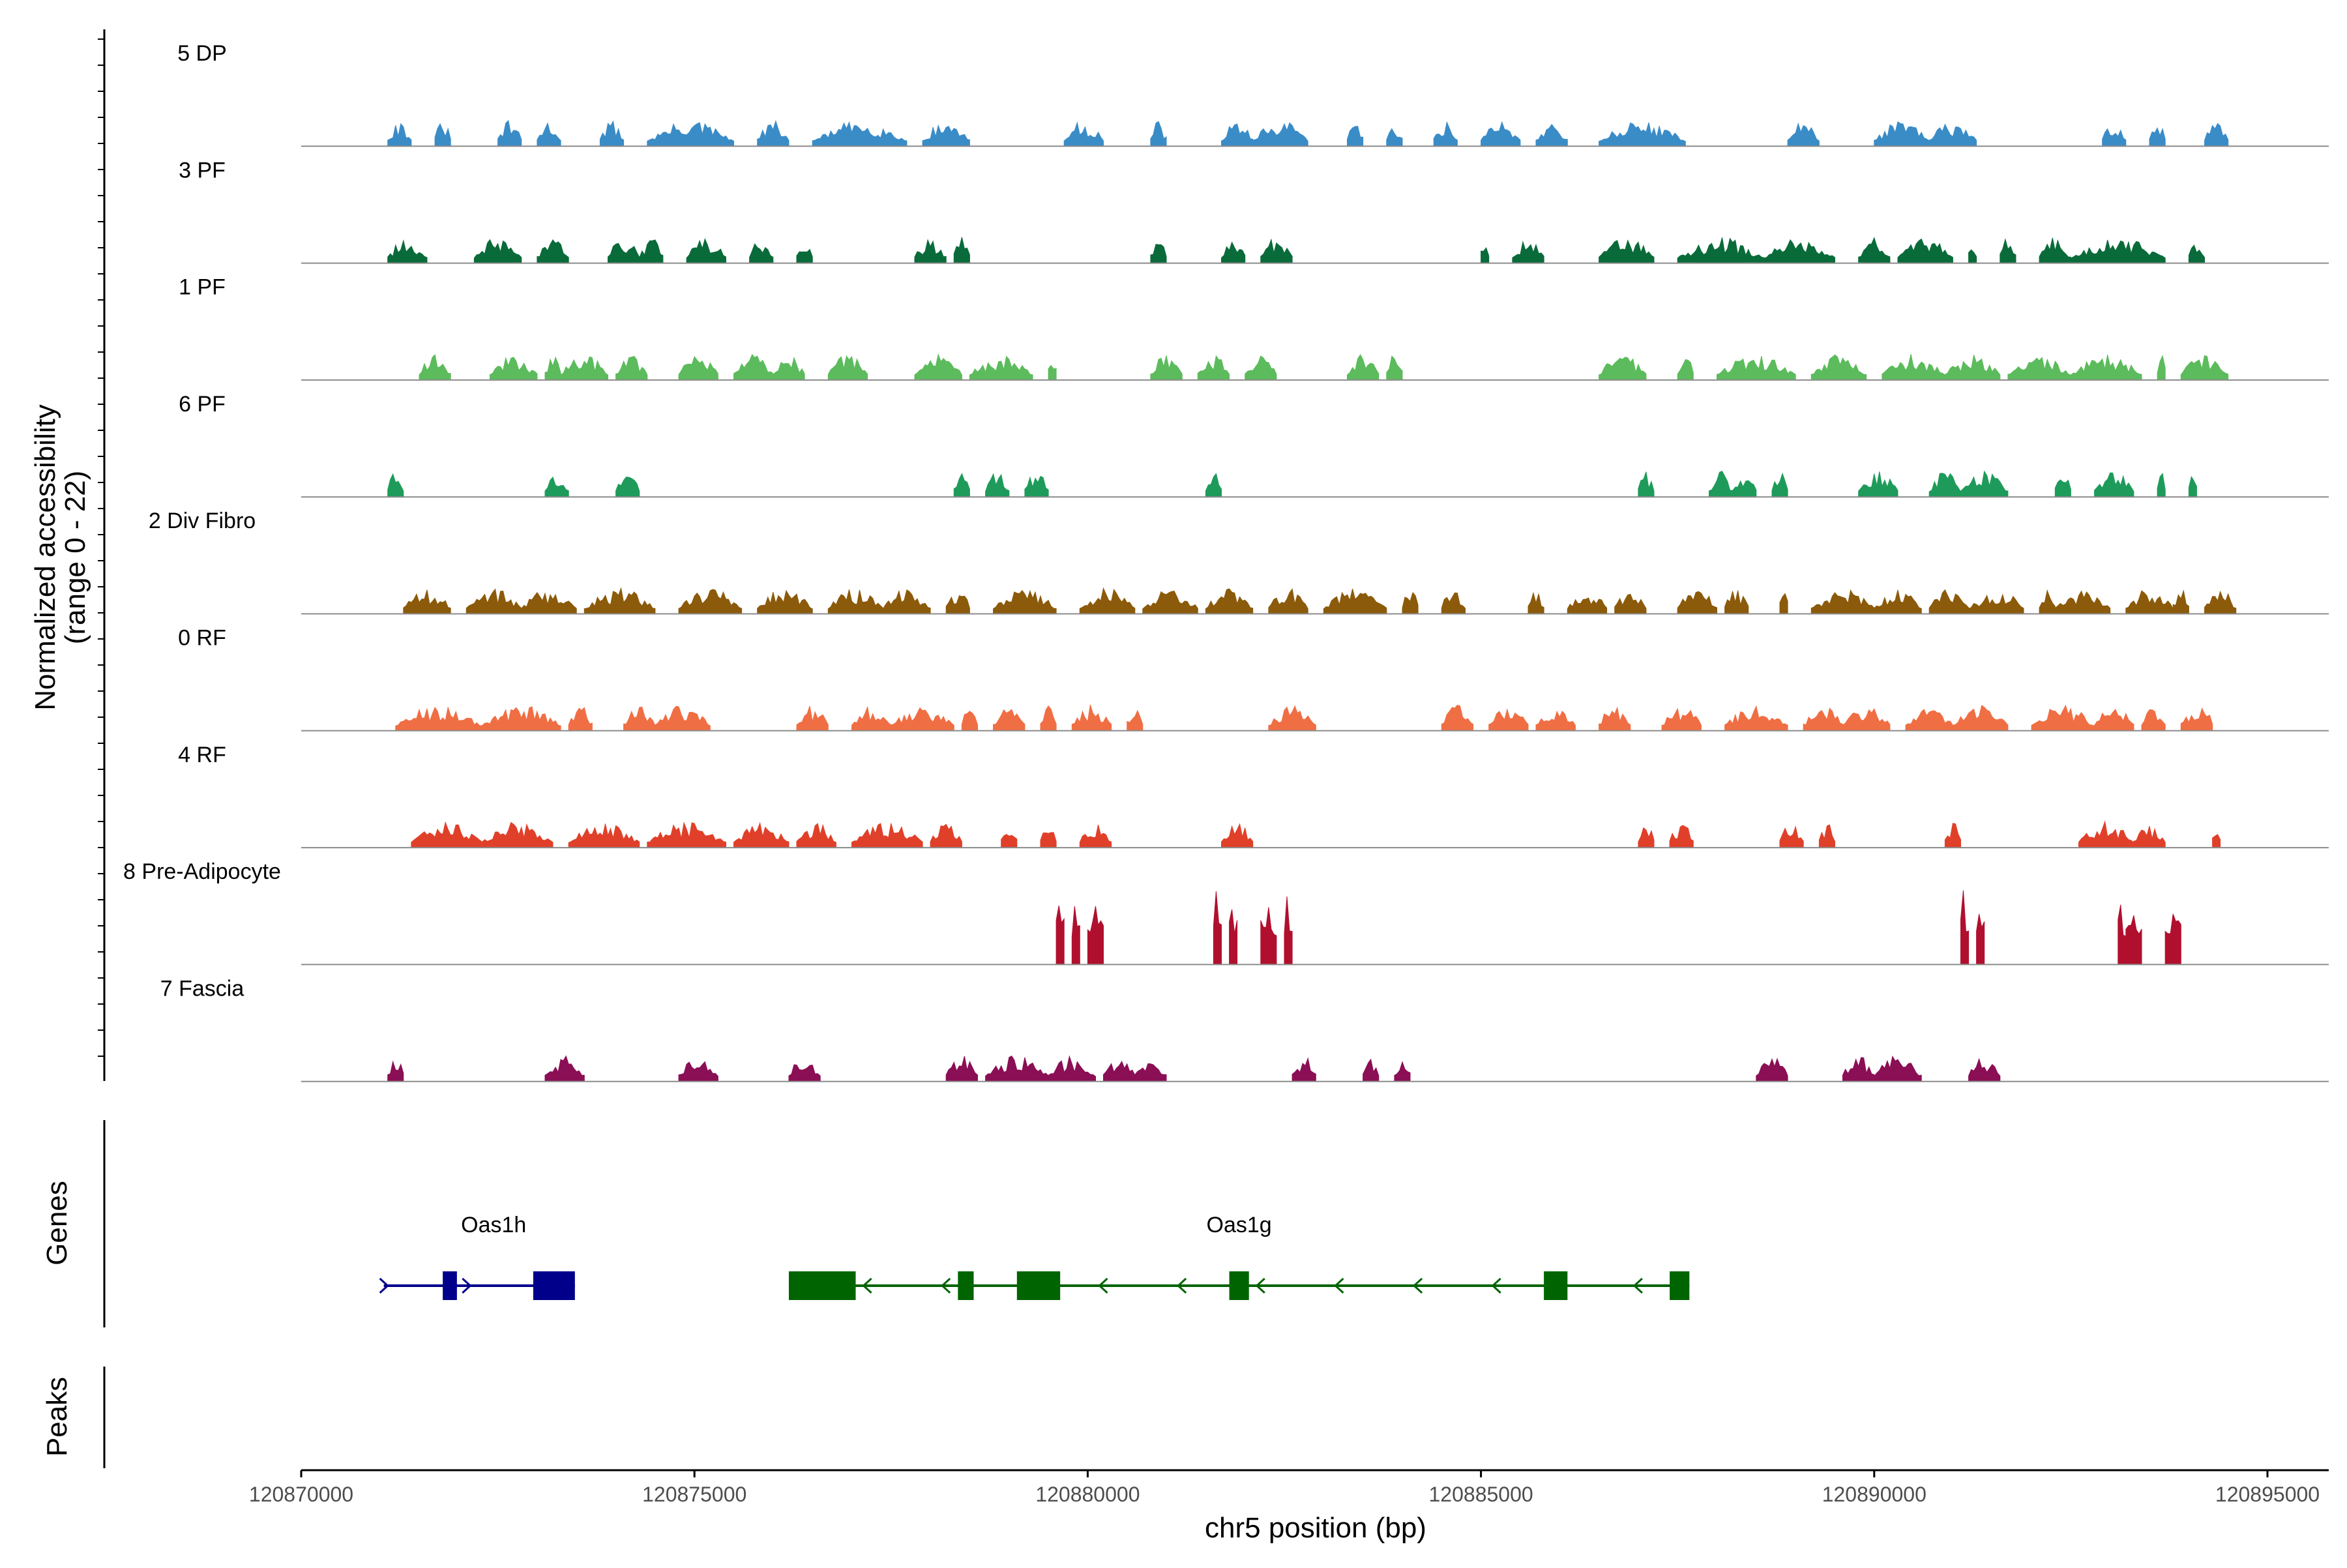 The image size is (2347, 1568). I want to click on track-label: 4 RF, so click(202, 755).